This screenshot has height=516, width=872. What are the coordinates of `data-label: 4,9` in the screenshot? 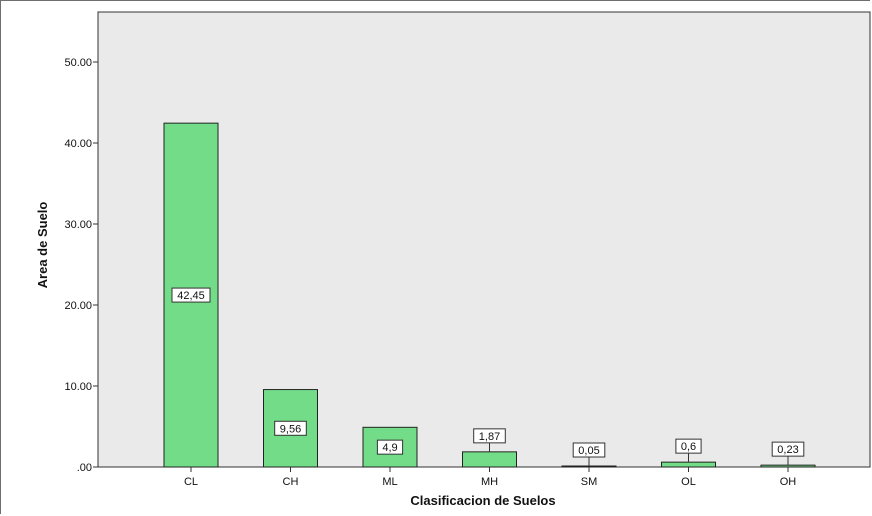 It's located at (389, 448).